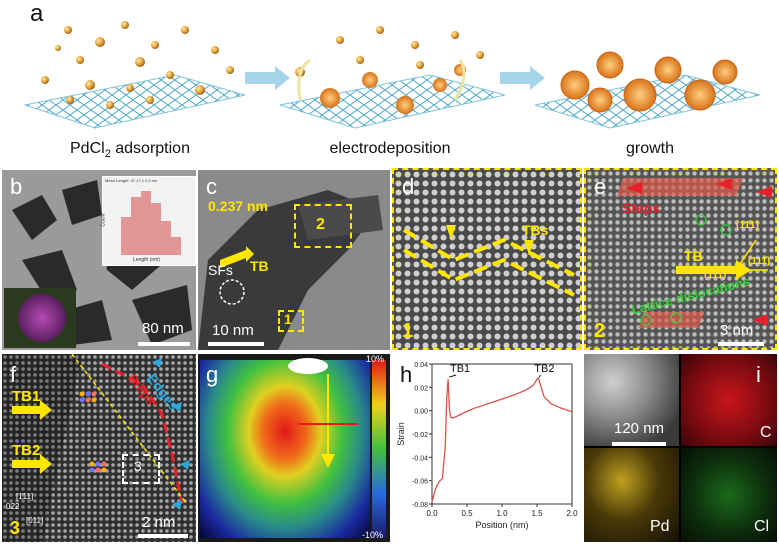 This screenshot has width=779, height=550. What do you see at coordinates (408, 331) in the screenshot?
I see `panel-d-corner-number: 1` at bounding box center [408, 331].